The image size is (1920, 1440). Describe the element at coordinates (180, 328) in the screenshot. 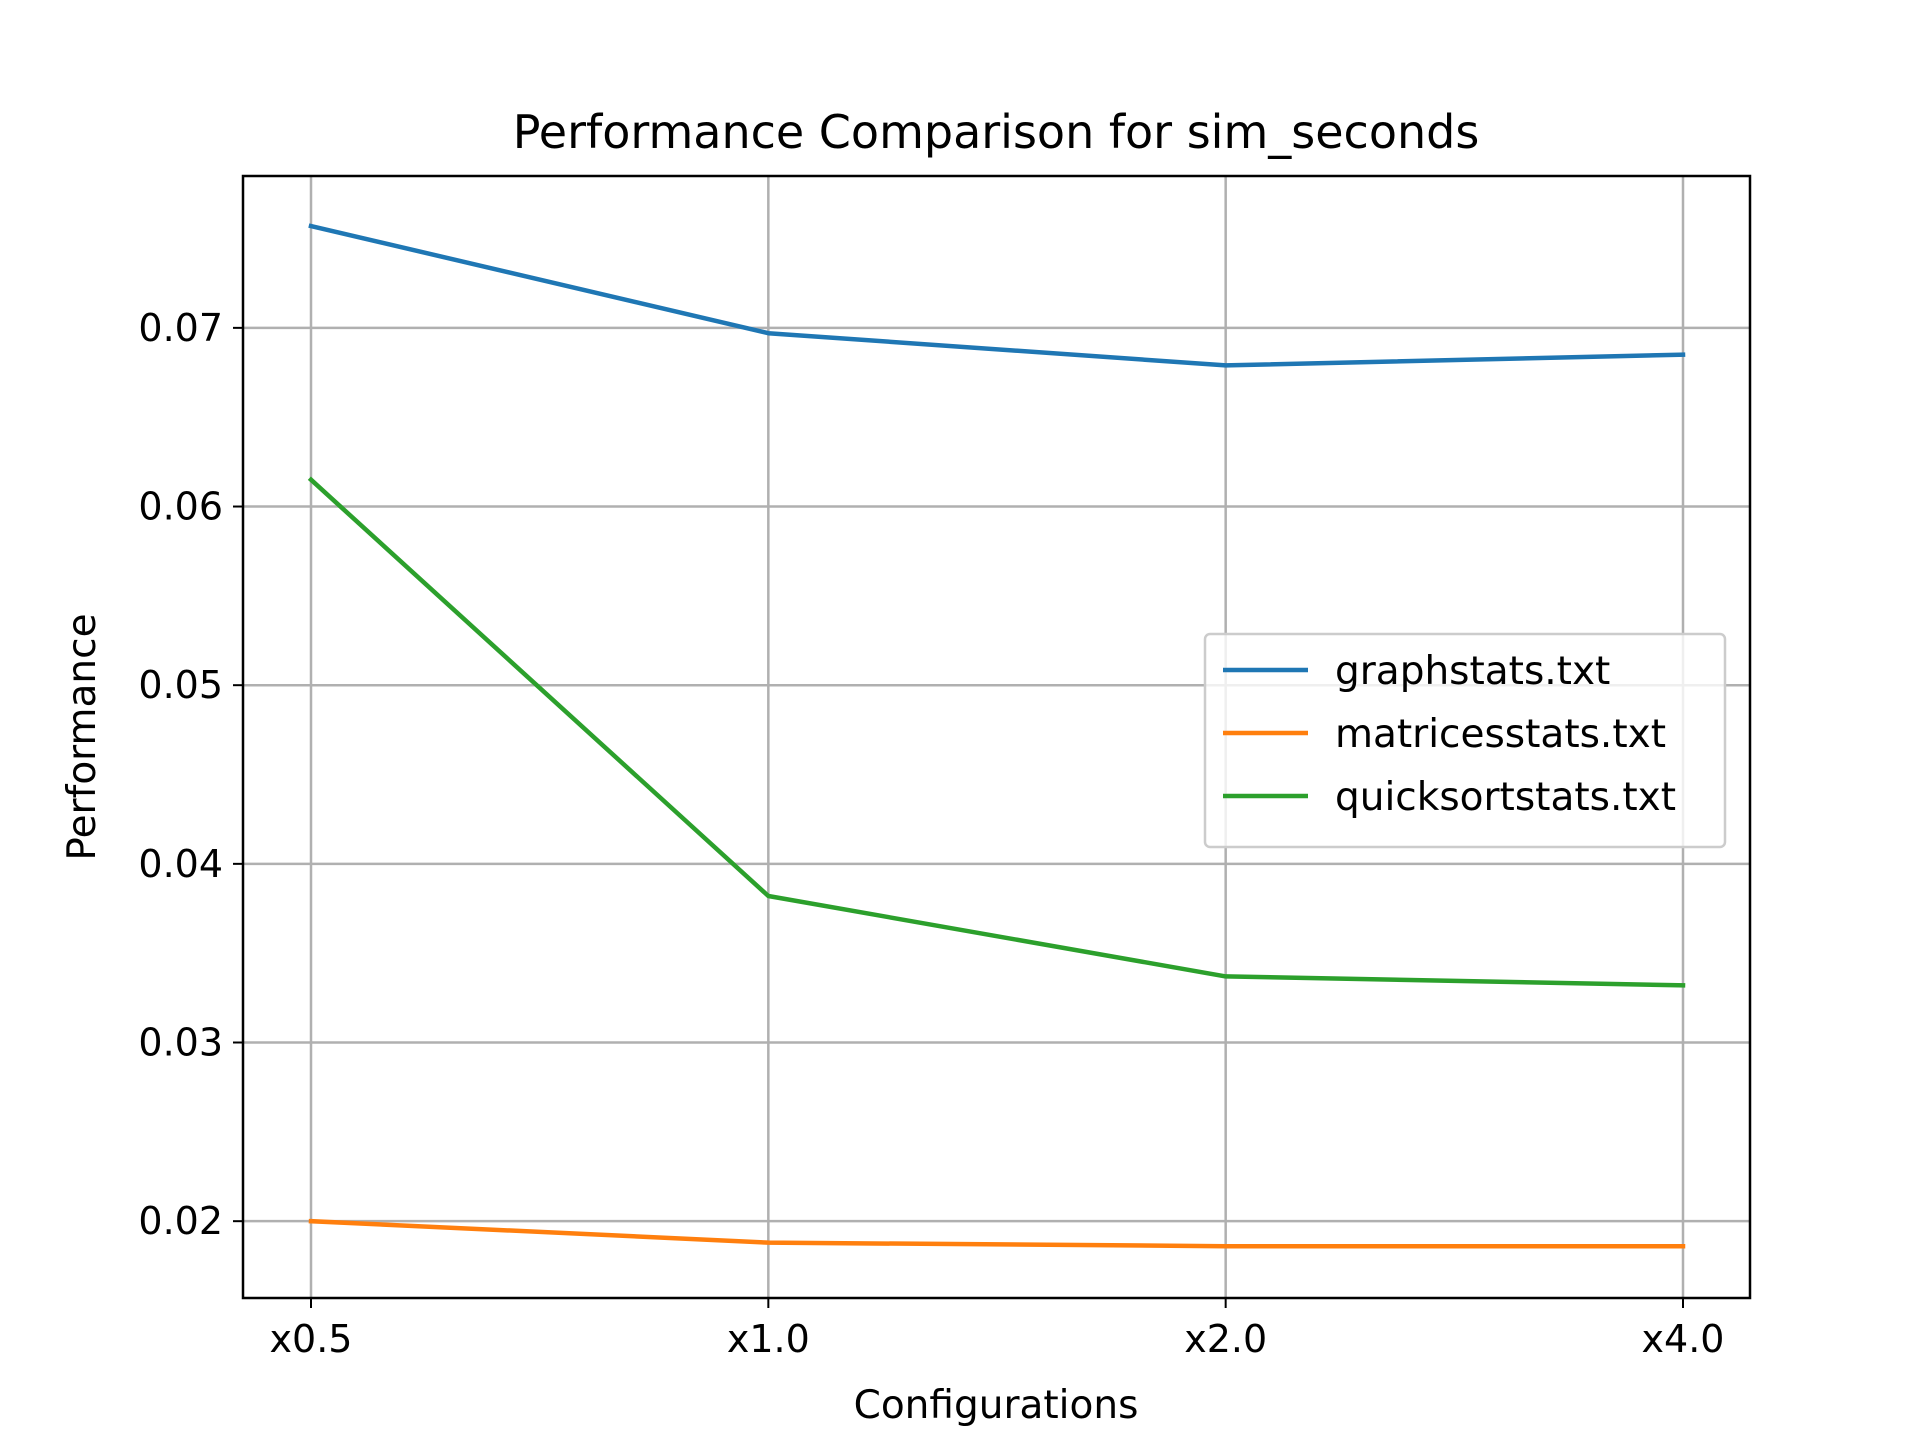

I see `y-tick-label: 0.07` at that location.